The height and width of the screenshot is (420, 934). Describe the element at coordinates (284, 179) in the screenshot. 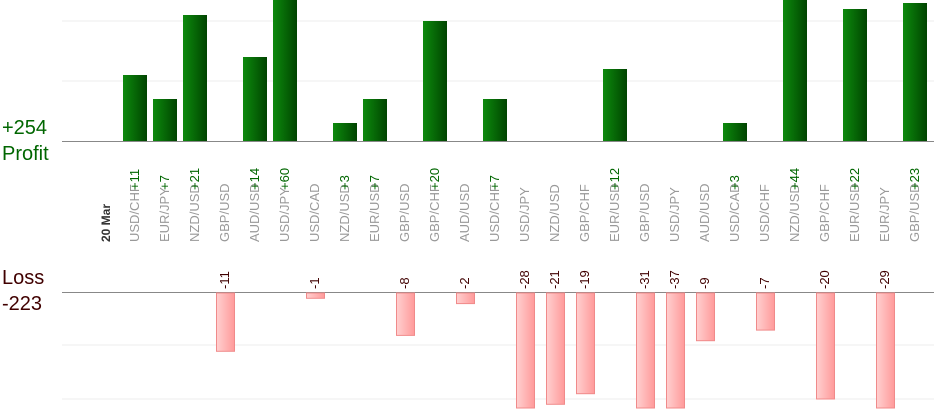

I see `profit-value-label: +60` at that location.